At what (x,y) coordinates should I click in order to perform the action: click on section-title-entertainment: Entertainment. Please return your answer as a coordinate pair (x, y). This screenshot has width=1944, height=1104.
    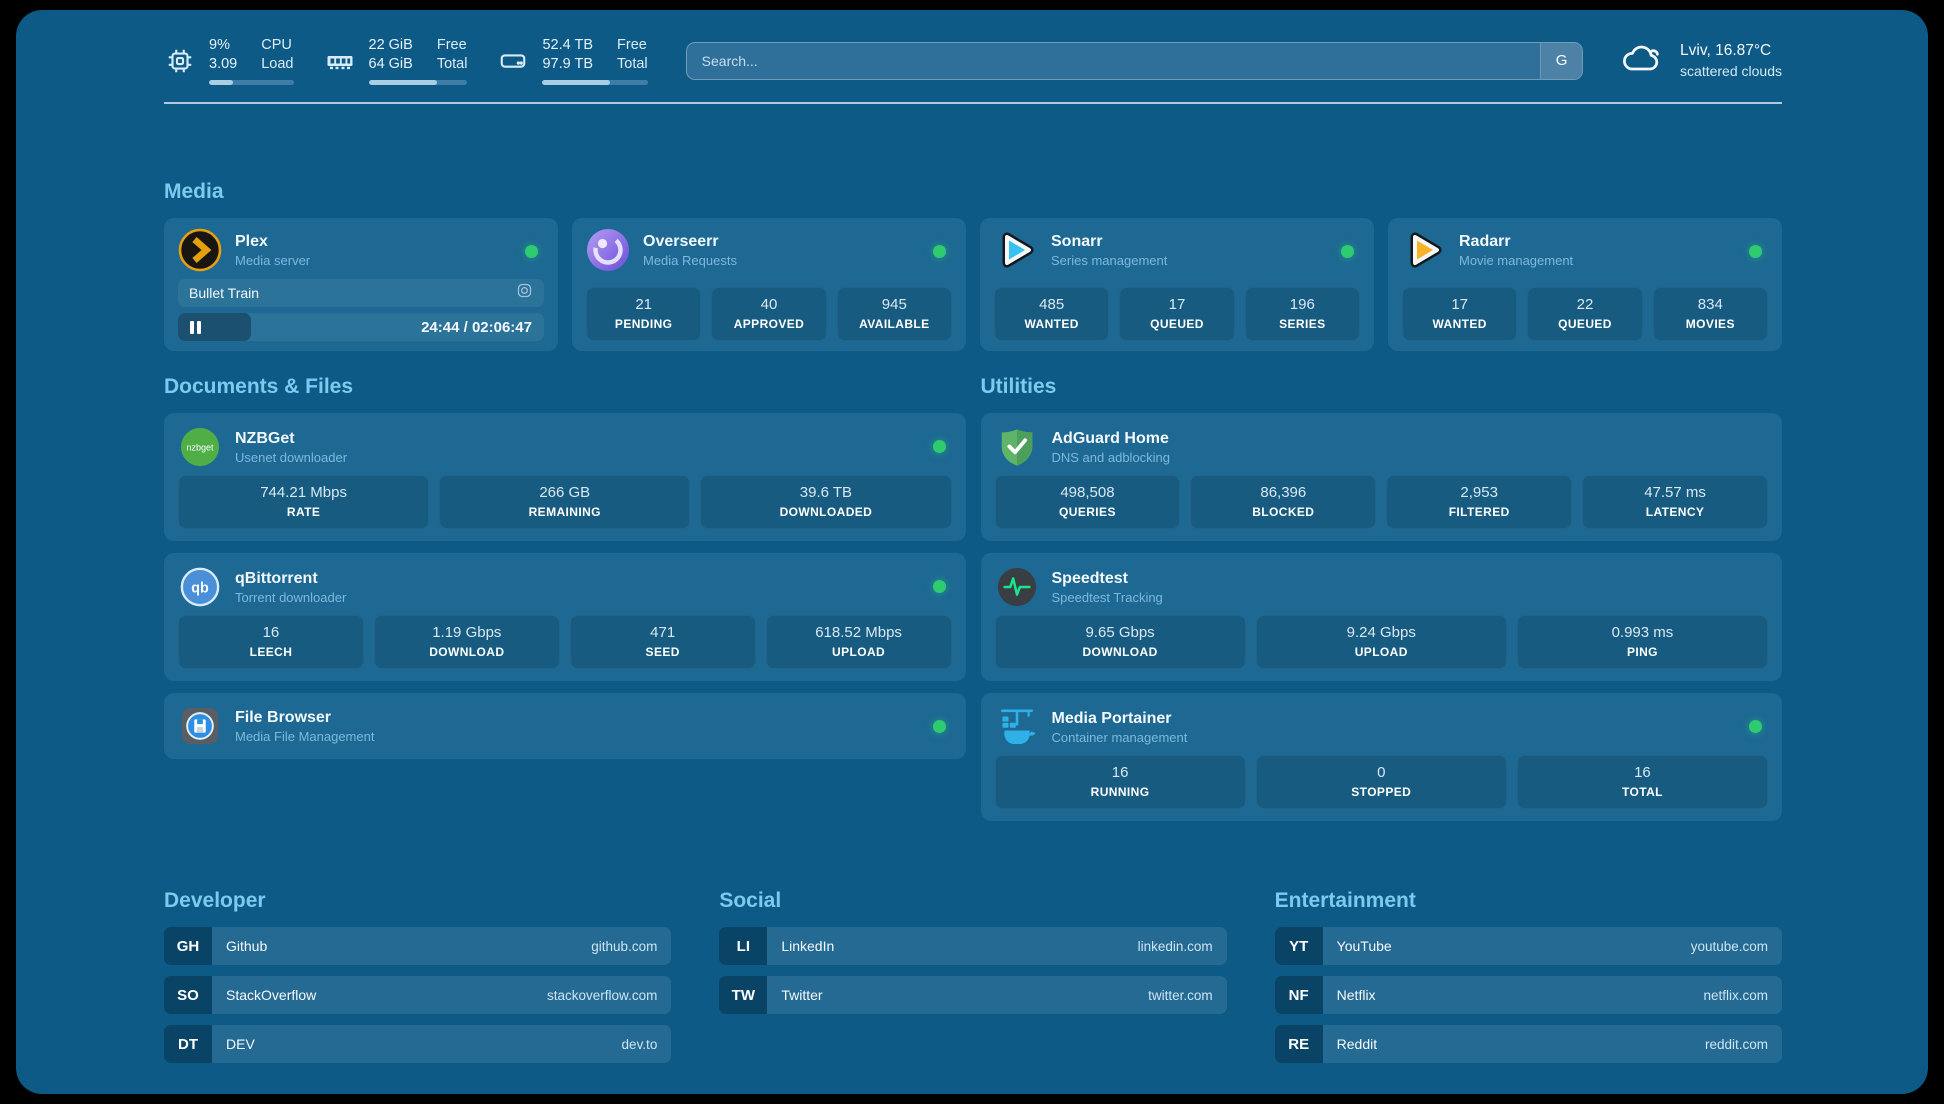
    Looking at the image, I should click on (1345, 900).